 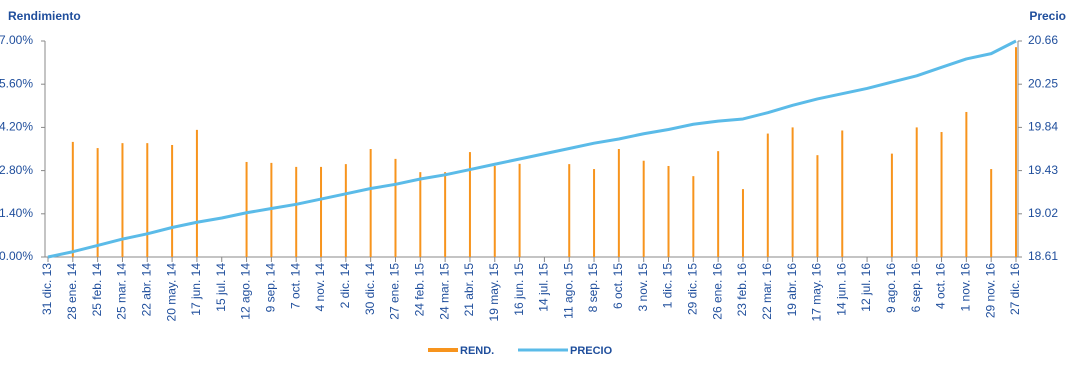 What do you see at coordinates (44, 16) in the screenshot?
I see `y-axis-title: Rendimiento` at bounding box center [44, 16].